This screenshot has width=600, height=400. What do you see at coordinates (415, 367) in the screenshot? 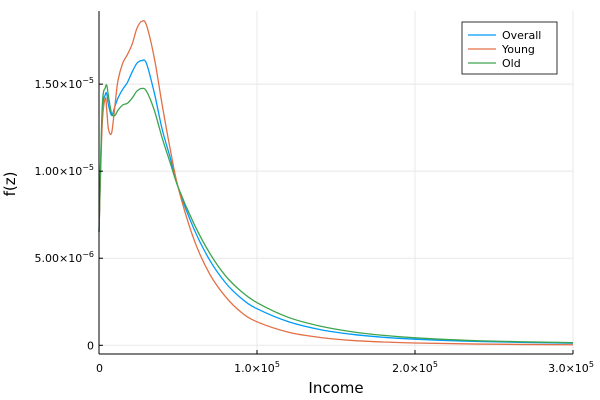
I see `x-tick-label: 2.0×10⁵` at bounding box center [415, 367].